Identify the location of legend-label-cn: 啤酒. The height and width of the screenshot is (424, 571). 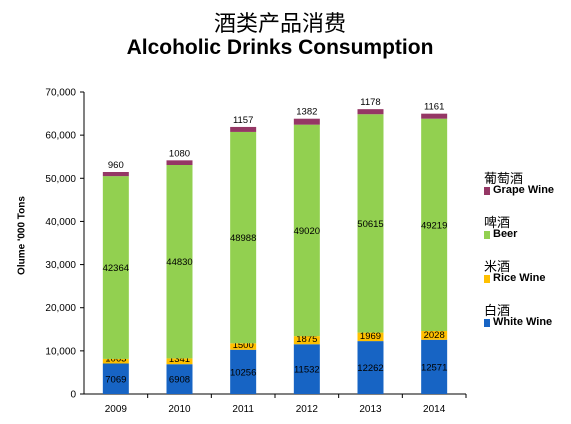
(497, 223).